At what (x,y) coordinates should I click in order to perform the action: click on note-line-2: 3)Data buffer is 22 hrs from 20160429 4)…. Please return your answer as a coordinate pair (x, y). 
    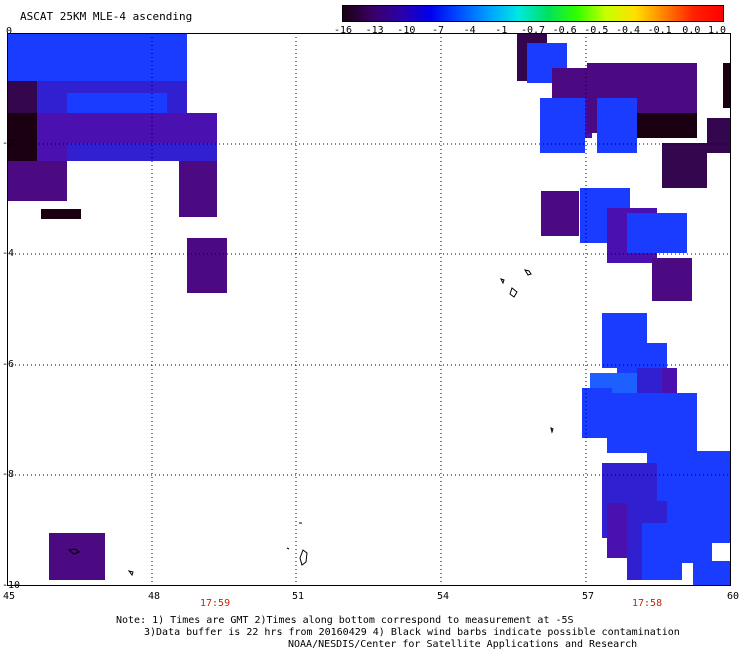
    Looking at the image, I should click on (412, 632).